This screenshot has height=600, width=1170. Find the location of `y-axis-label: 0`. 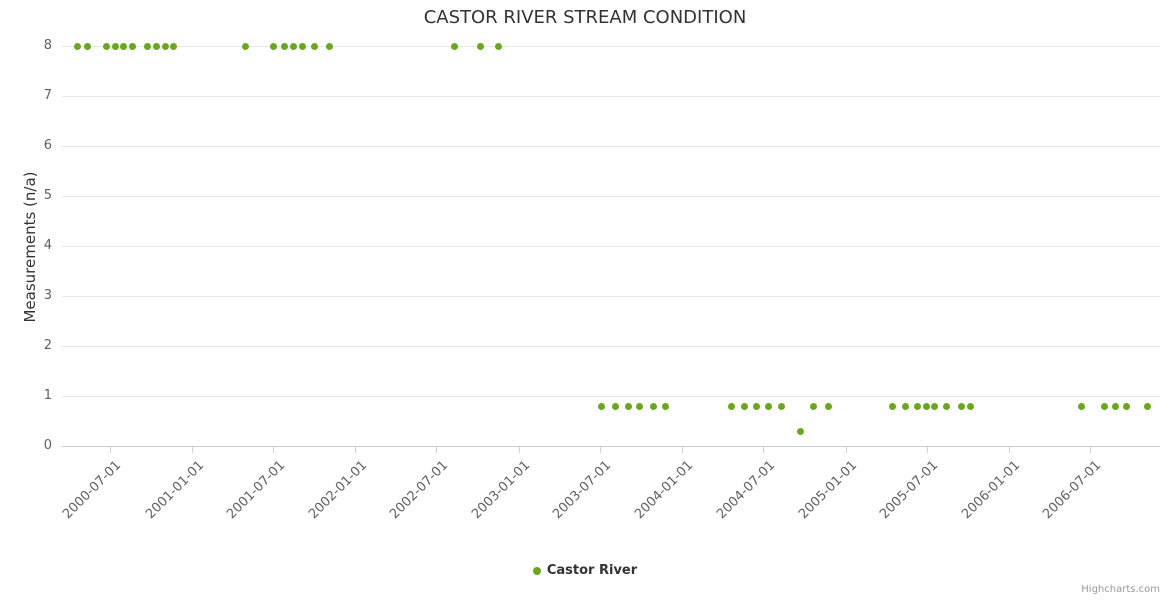

y-axis-label: 0 is located at coordinates (47, 445).